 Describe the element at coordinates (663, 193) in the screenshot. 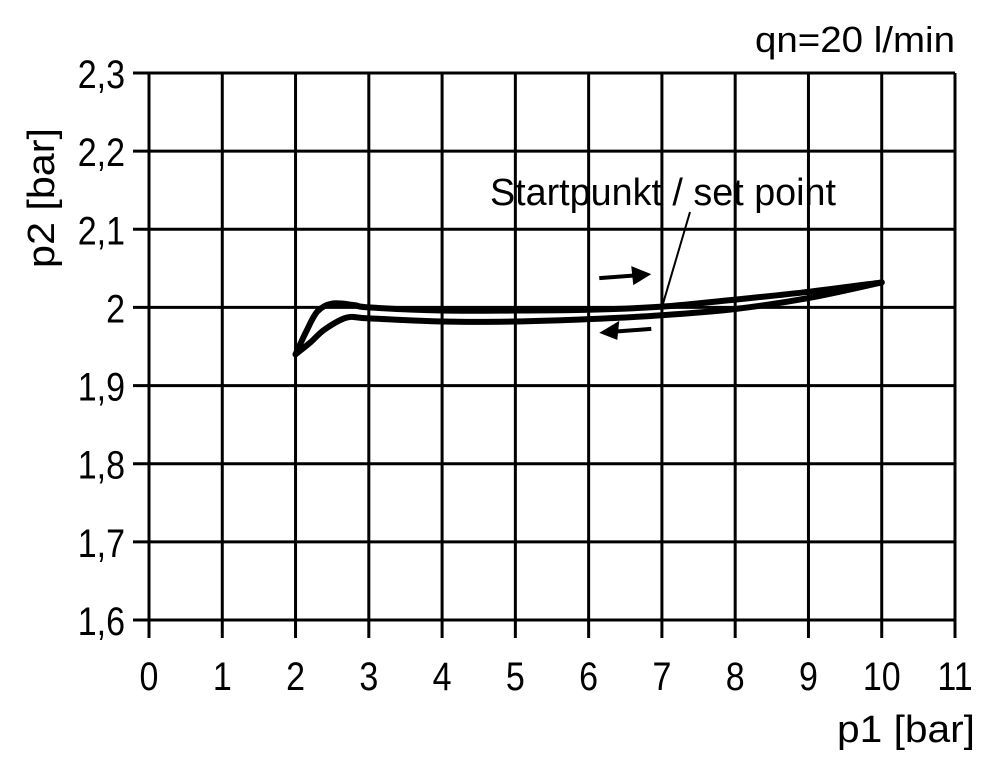

I see `set-point-label: Startpunkt / set point` at that location.